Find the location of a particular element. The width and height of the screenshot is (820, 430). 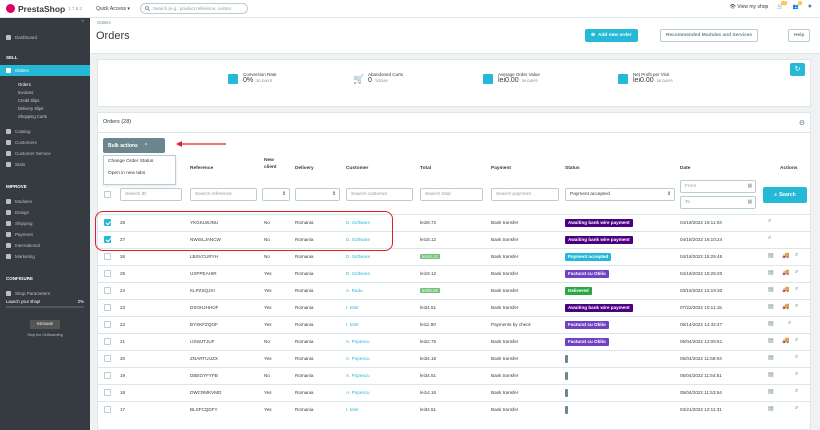

bulk-option-change-status: Change Order Status is located at coordinates (131, 161).